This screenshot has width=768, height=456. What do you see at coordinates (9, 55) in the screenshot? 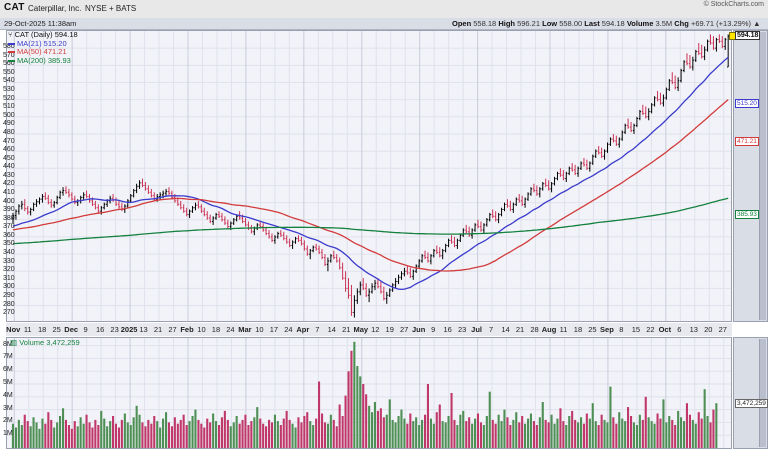
I see `price-tick-570: 570` at bounding box center [9, 55].